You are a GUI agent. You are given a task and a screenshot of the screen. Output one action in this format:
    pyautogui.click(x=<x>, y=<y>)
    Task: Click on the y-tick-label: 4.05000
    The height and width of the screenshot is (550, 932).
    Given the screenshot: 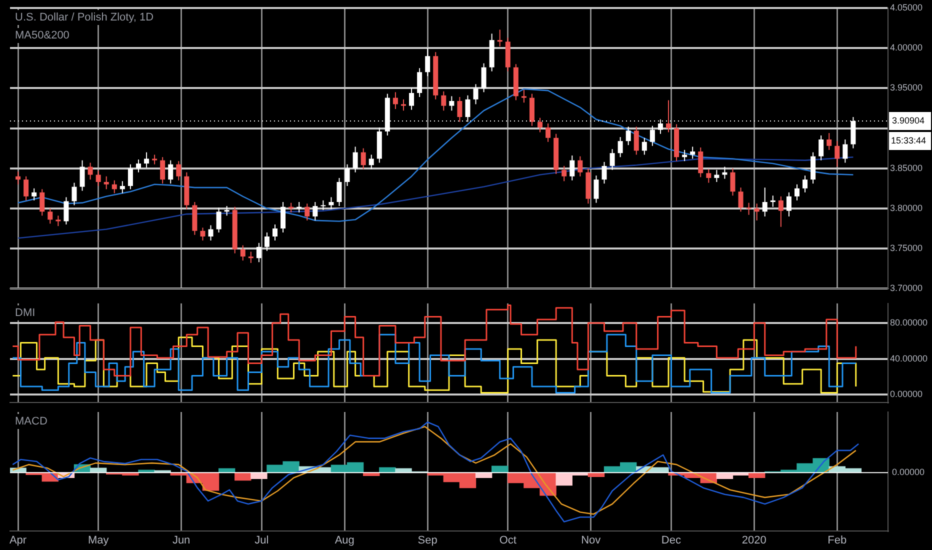 What is the action you would take?
    pyautogui.click(x=906, y=7)
    